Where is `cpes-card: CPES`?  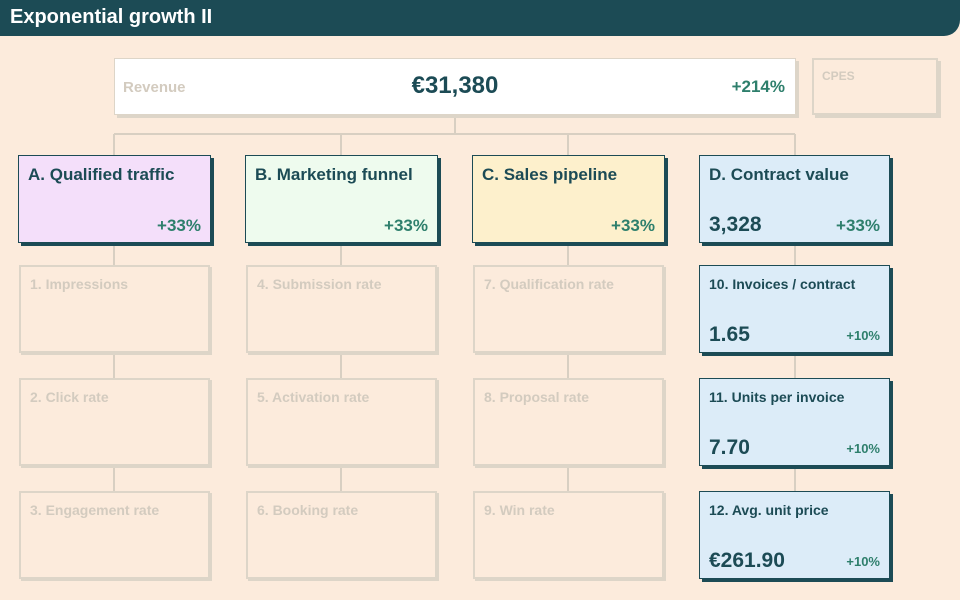
cpes-card: CPES is located at coordinates (875, 86).